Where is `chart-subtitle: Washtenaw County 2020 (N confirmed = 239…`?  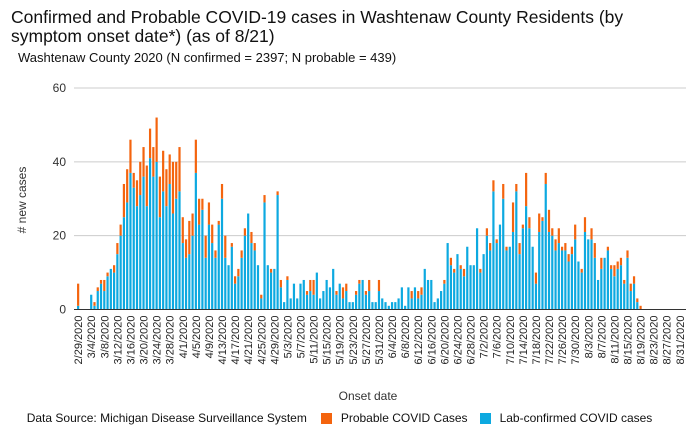 chart-subtitle: Washtenaw County 2020 (N confirmed = 239… is located at coordinates (207, 57).